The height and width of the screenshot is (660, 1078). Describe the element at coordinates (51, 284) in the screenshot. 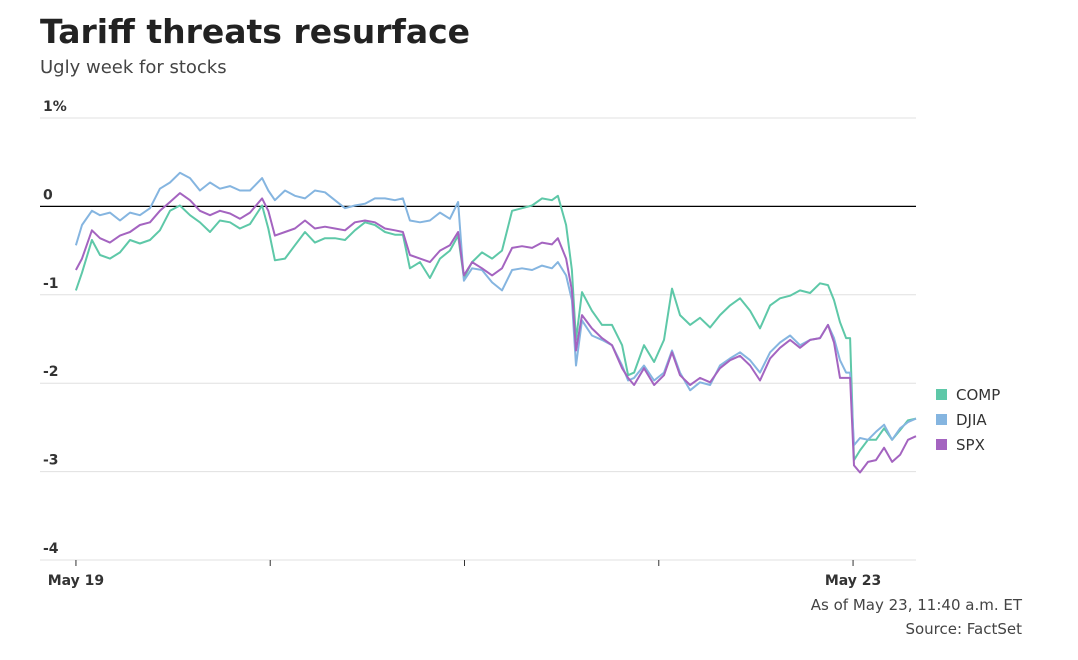

I see `y-tick-label: -1` at that location.